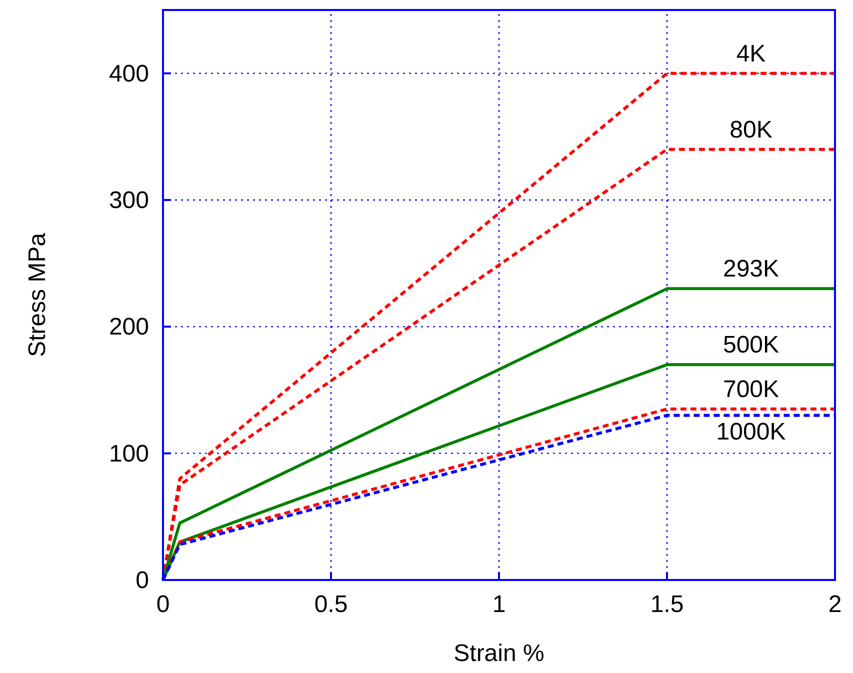 The width and height of the screenshot is (853, 673). What do you see at coordinates (751, 389) in the screenshot?
I see `series-label: 700K` at bounding box center [751, 389].